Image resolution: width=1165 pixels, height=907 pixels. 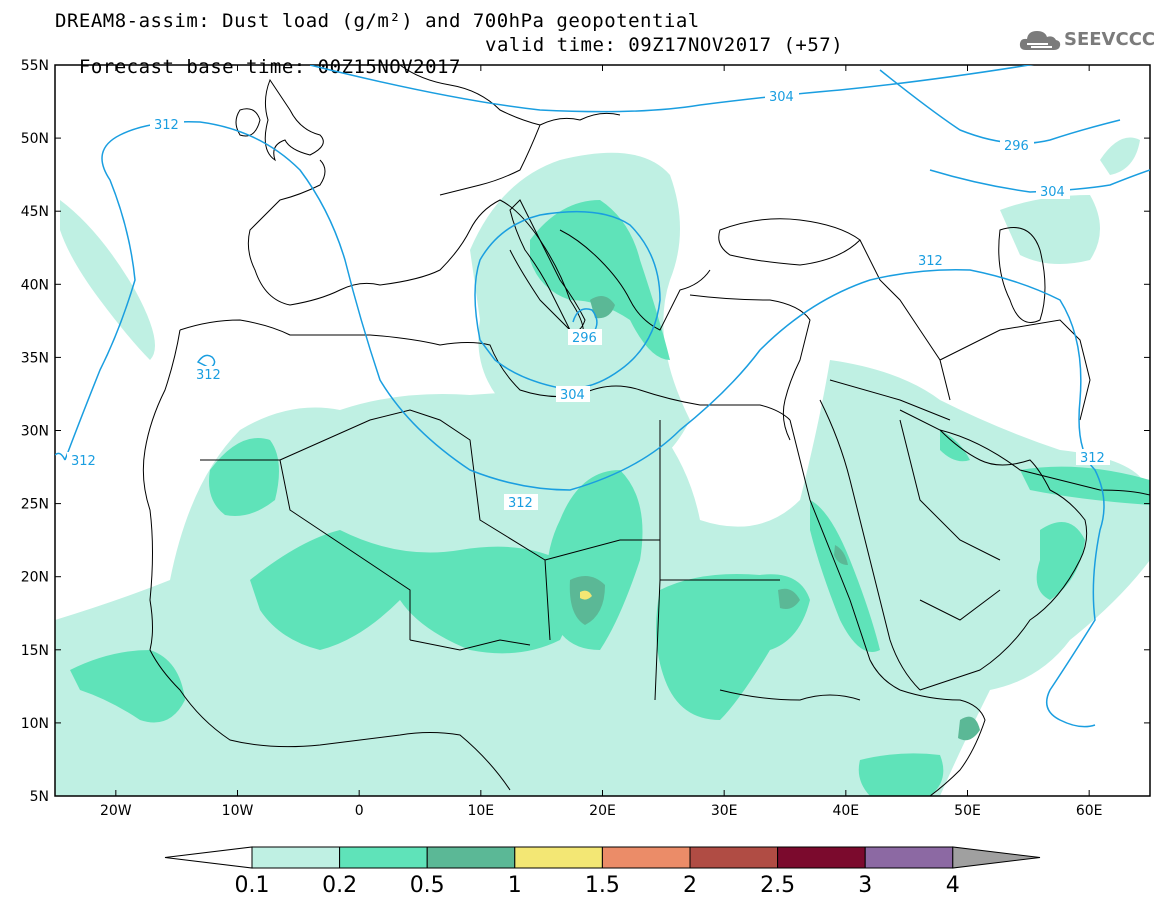 I want to click on lat-tick-label: 10N, so click(x=35, y=724).